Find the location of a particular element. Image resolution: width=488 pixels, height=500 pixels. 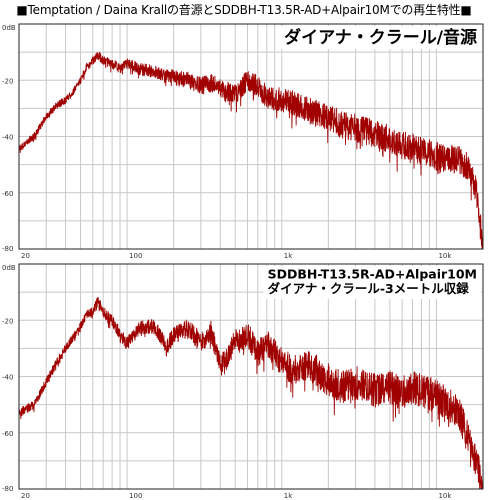

chart-annotation: ダイアナ・クラール/音源 is located at coordinates (380, 37).